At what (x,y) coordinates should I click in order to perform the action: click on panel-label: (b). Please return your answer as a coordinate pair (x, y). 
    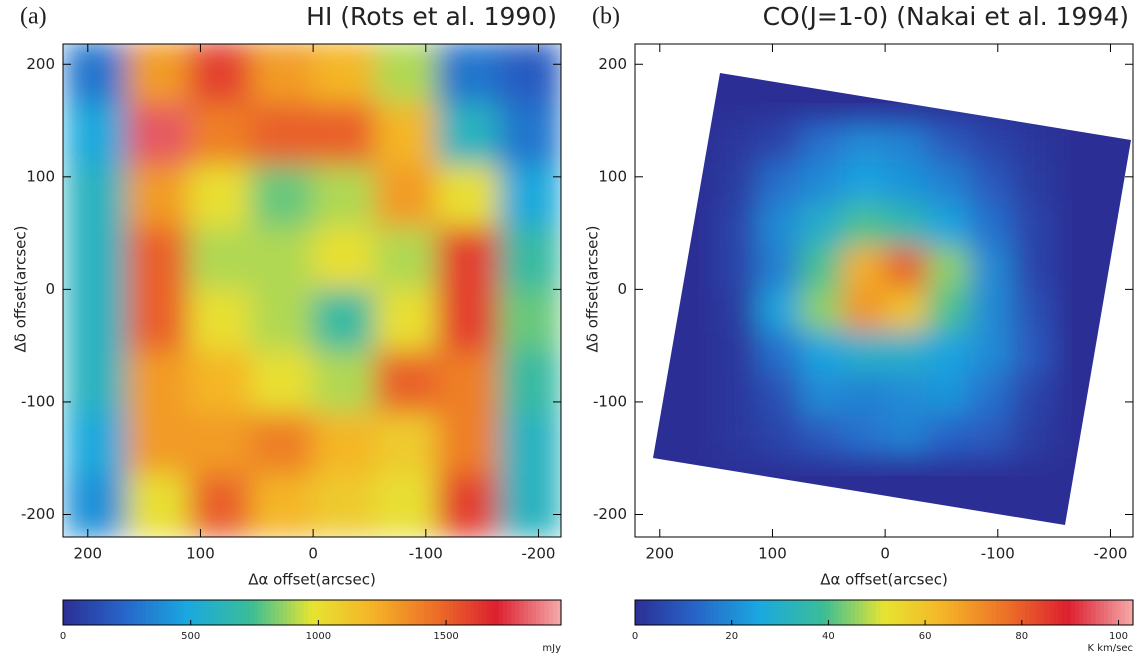
    Looking at the image, I should click on (606, 17).